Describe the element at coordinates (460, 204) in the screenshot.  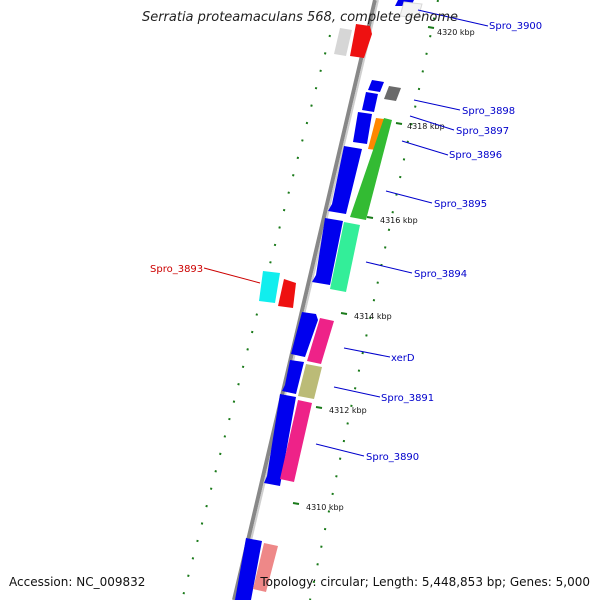
I see `gene-label: Spro_3895` at that location.